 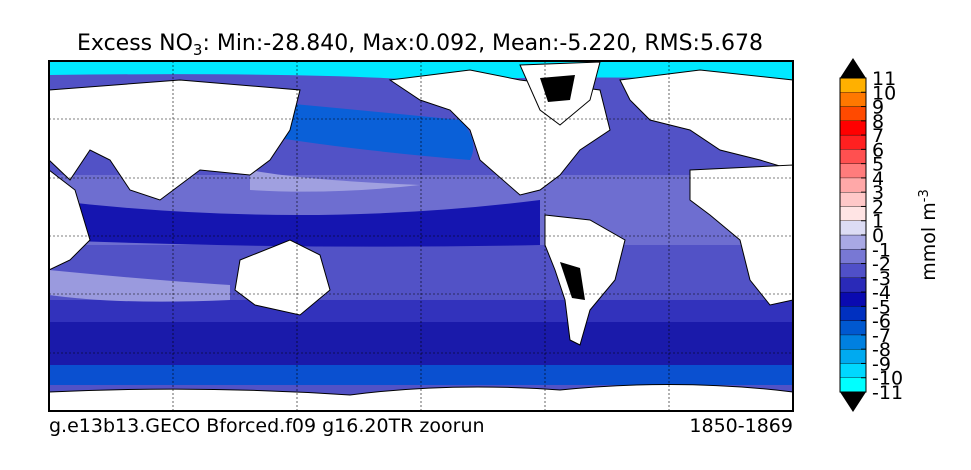 I want to click on colorbar-tick-label: -3, so click(x=881, y=279).